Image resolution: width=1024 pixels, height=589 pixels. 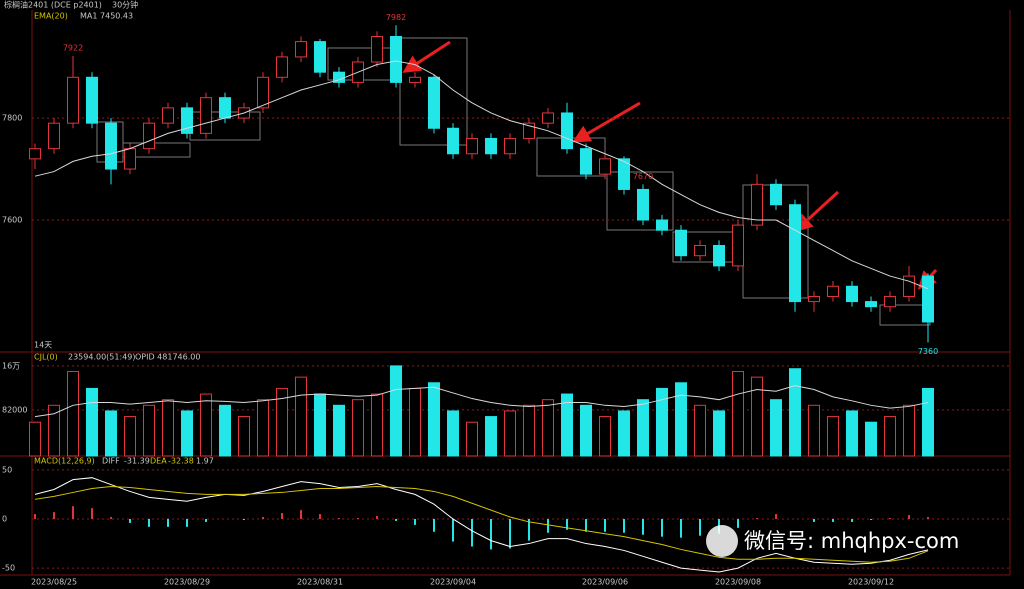 What do you see at coordinates (605, 582) in the screenshot?
I see `x-tick-label: 2023/09/06` at bounding box center [605, 582].